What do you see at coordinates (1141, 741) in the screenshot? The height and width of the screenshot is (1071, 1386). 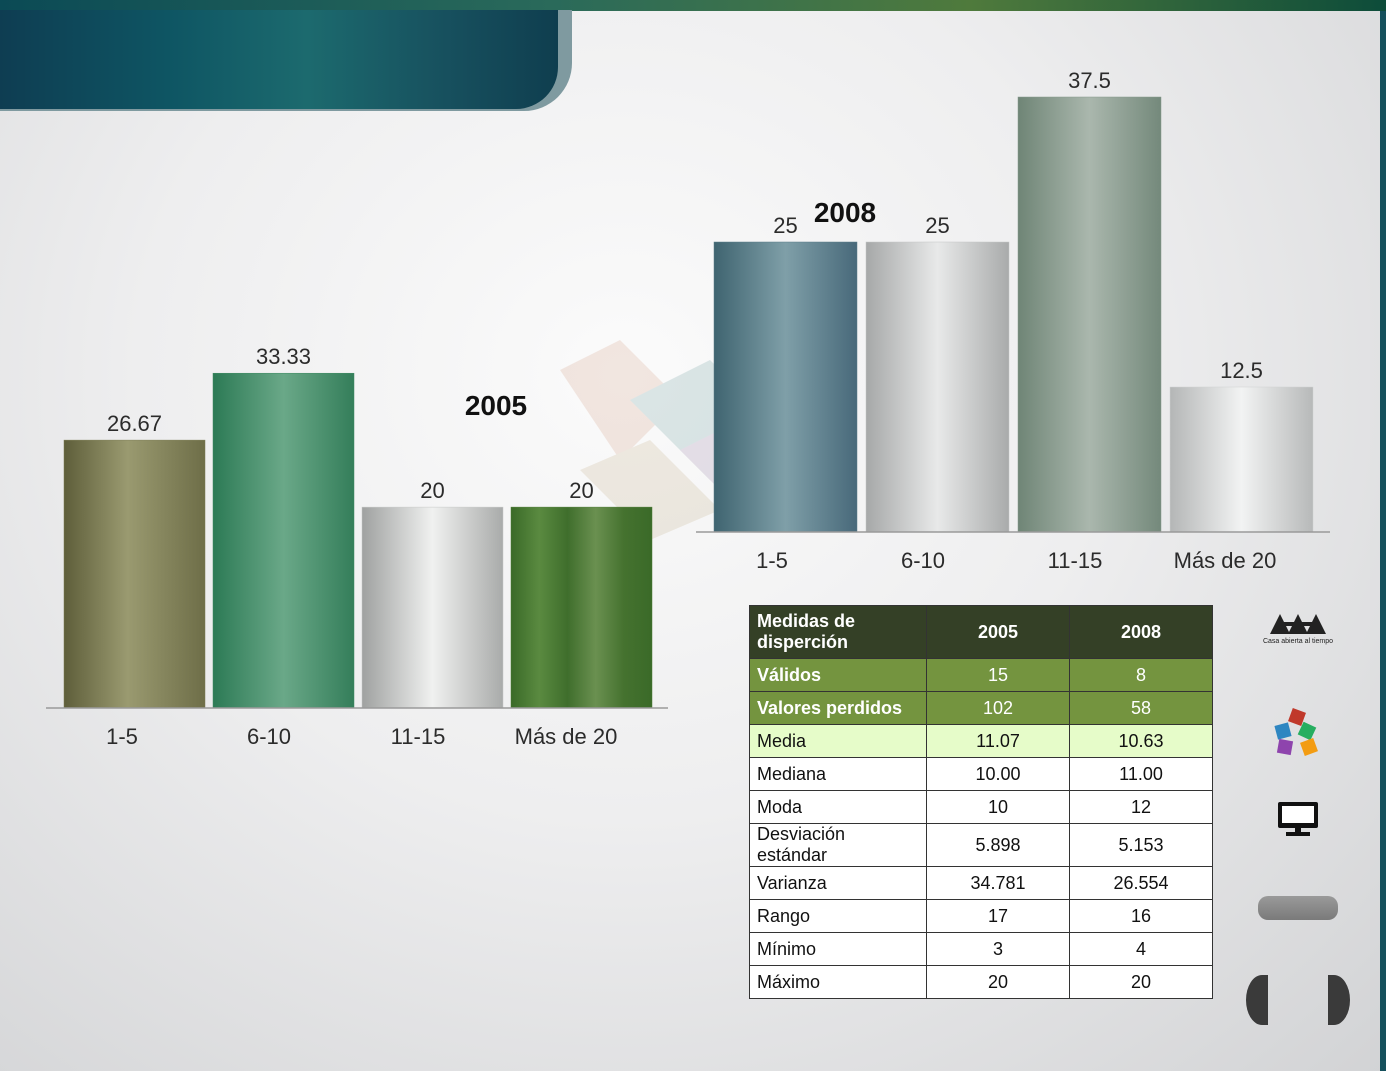 I see `value-2008: 10.63` at bounding box center [1141, 741].